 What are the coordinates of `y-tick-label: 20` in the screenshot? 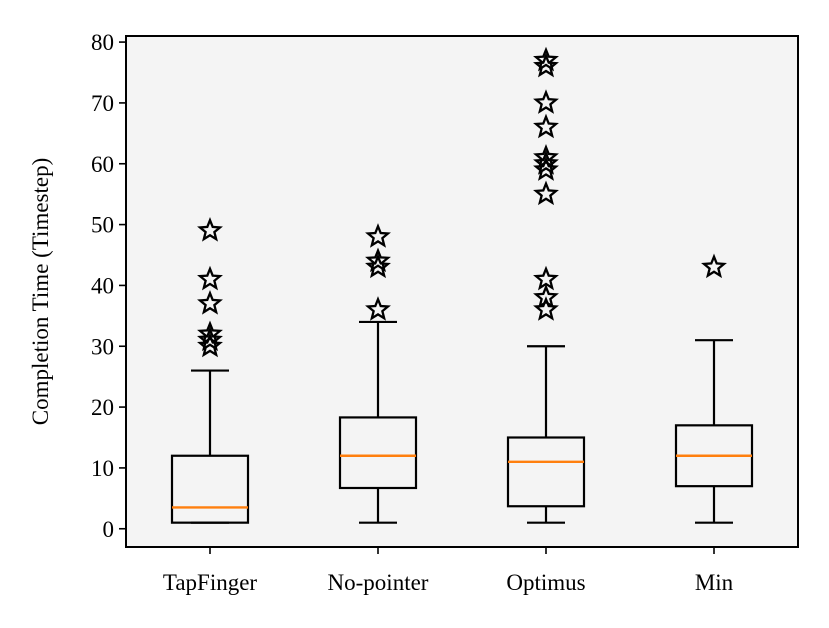 It's located at (102, 407).